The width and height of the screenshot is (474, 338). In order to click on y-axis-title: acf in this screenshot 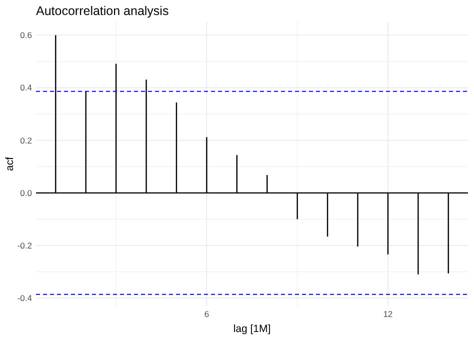, I will do `click(10, 164)`.